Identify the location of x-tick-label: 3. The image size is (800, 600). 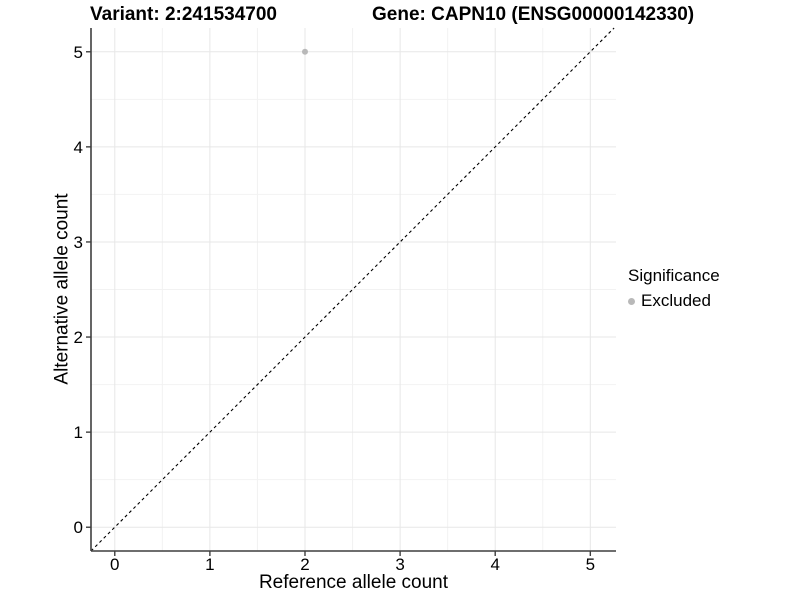
(399, 564).